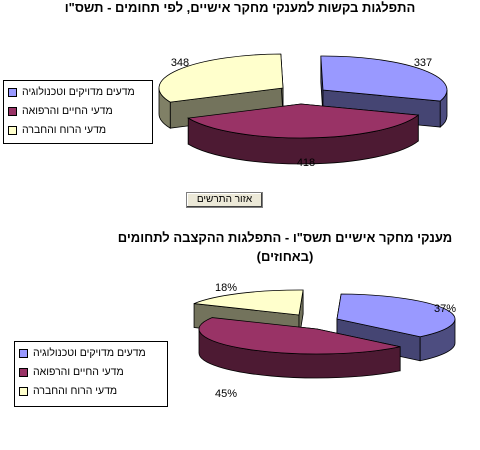  What do you see at coordinates (445, 309) in the screenshot?
I see `data-label-0: 37%` at bounding box center [445, 309].